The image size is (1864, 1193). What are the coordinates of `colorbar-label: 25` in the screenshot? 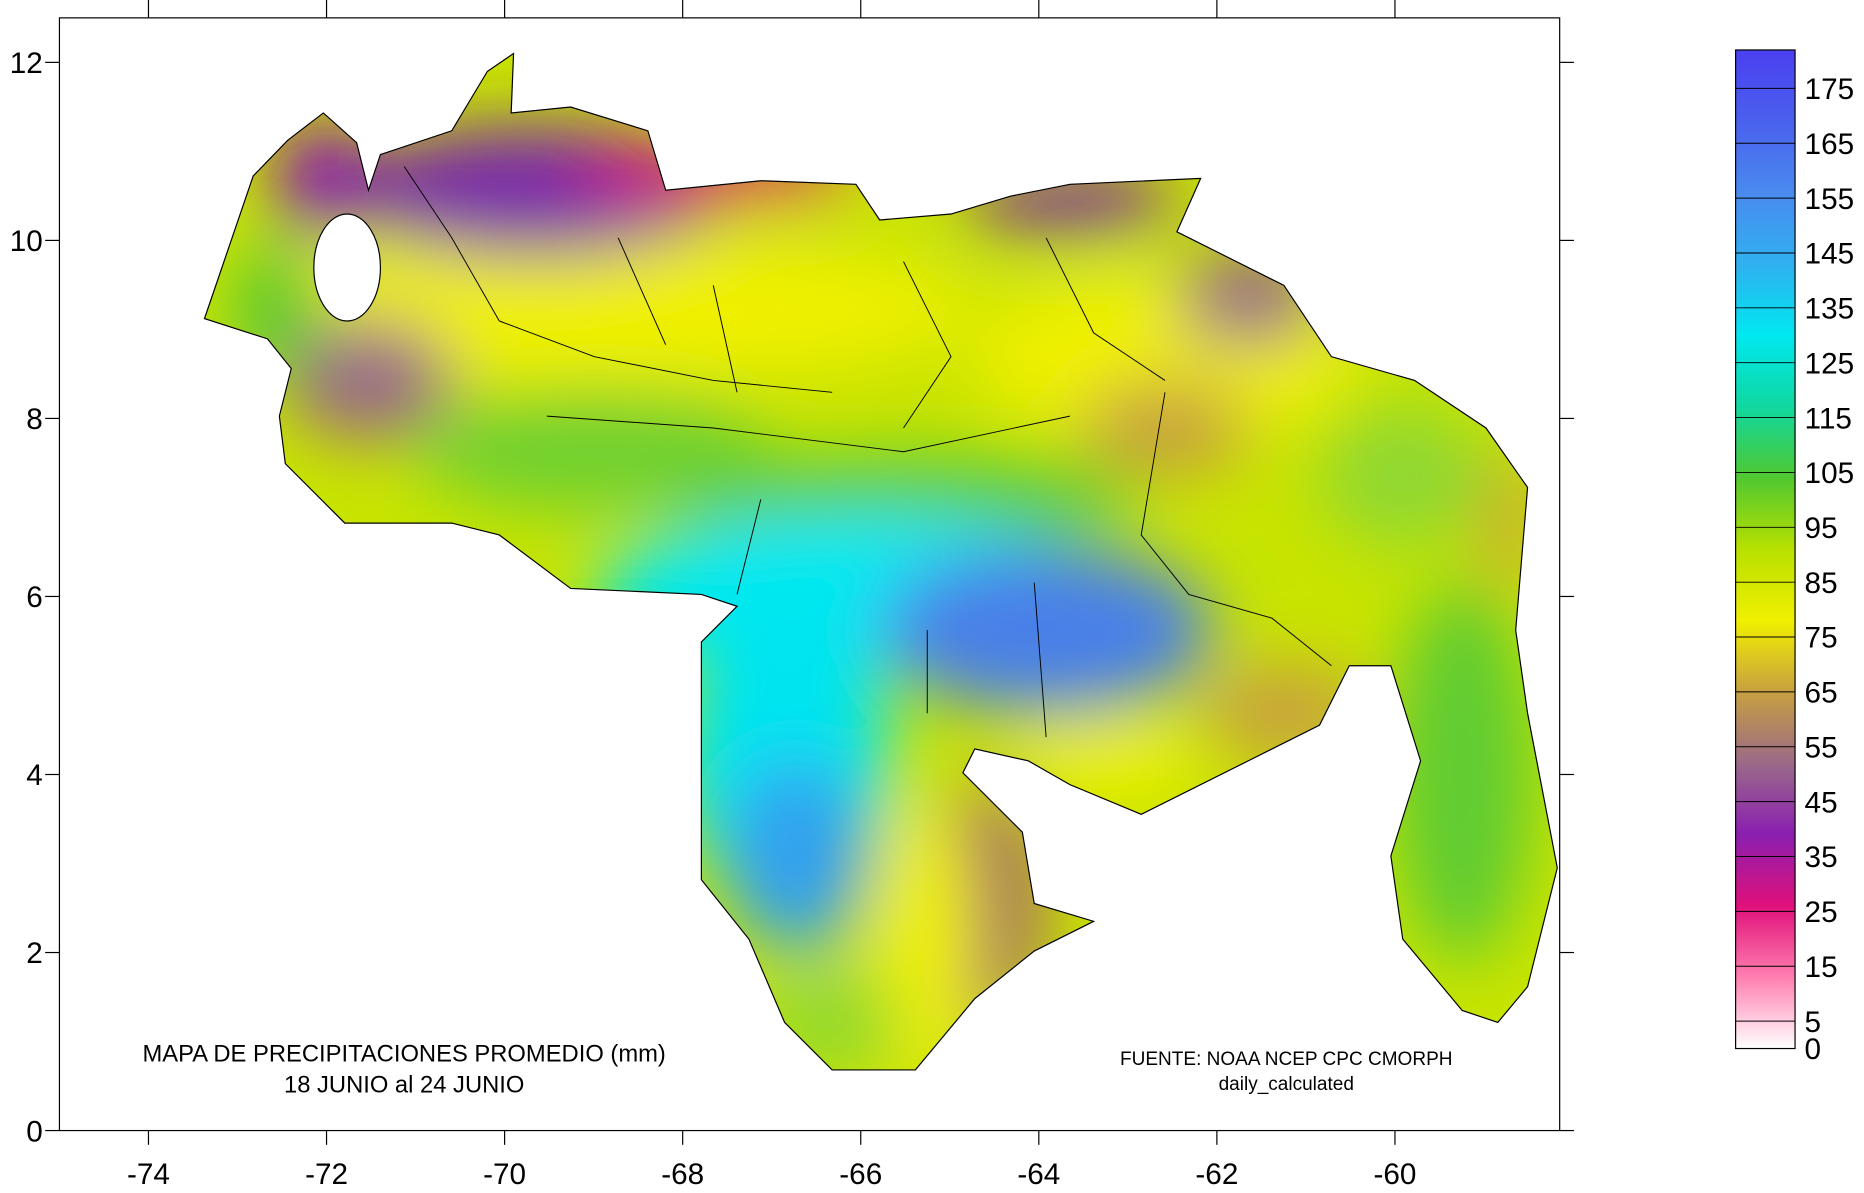 It's located at (1821, 912).